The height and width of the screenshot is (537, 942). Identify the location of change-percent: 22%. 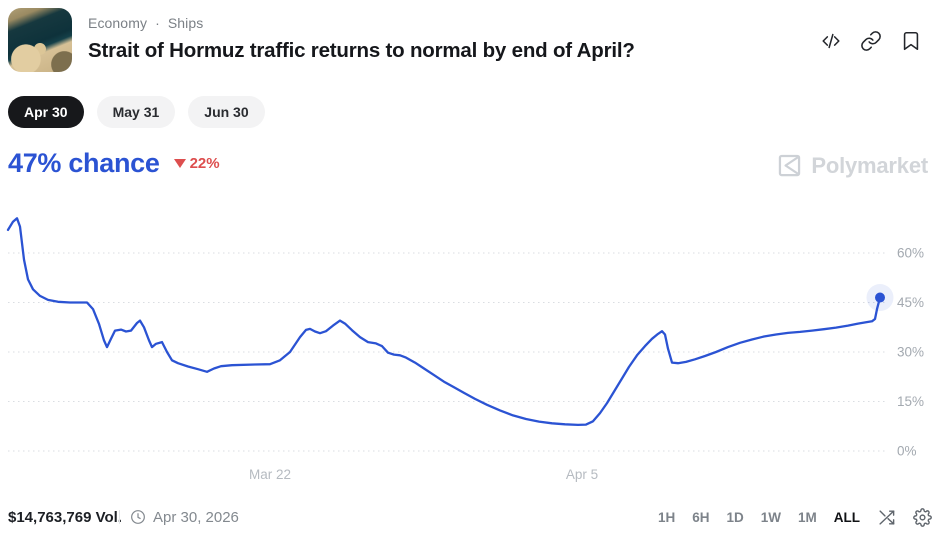
(204, 163).